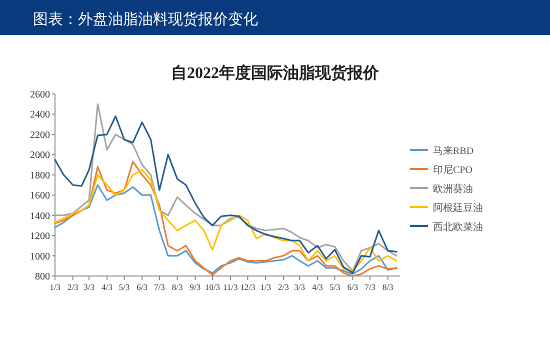 Image resolution: width=550 pixels, height=346 pixels. Describe the element at coordinates (40, 196) in the screenshot. I see `y-tick-label: 1600` at that location.